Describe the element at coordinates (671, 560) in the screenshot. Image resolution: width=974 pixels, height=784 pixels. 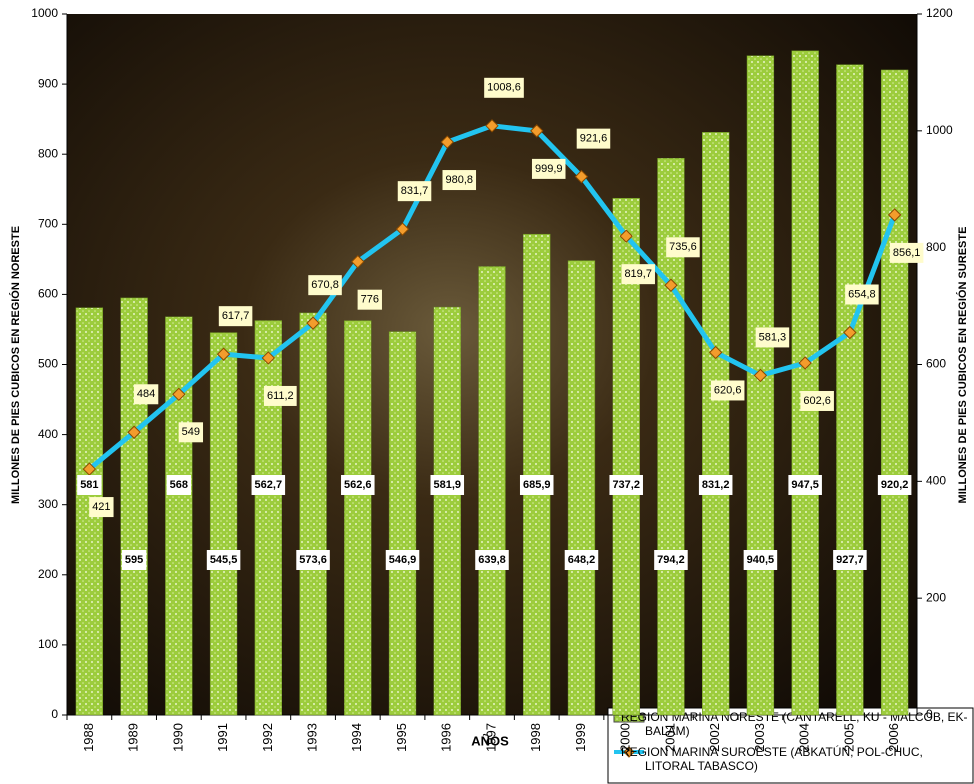
I see `data-label: 794,2` at that location.